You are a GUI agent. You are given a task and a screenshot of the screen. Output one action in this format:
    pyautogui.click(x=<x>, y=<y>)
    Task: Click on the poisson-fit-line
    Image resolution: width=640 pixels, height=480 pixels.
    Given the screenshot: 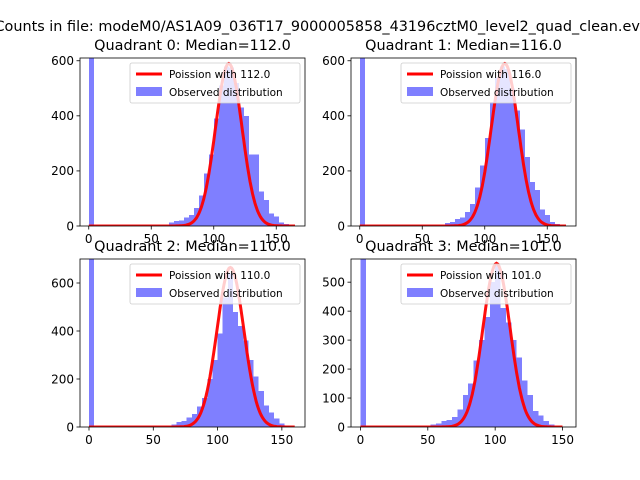 What is the action you would take?
    pyautogui.click(x=191, y=143)
    